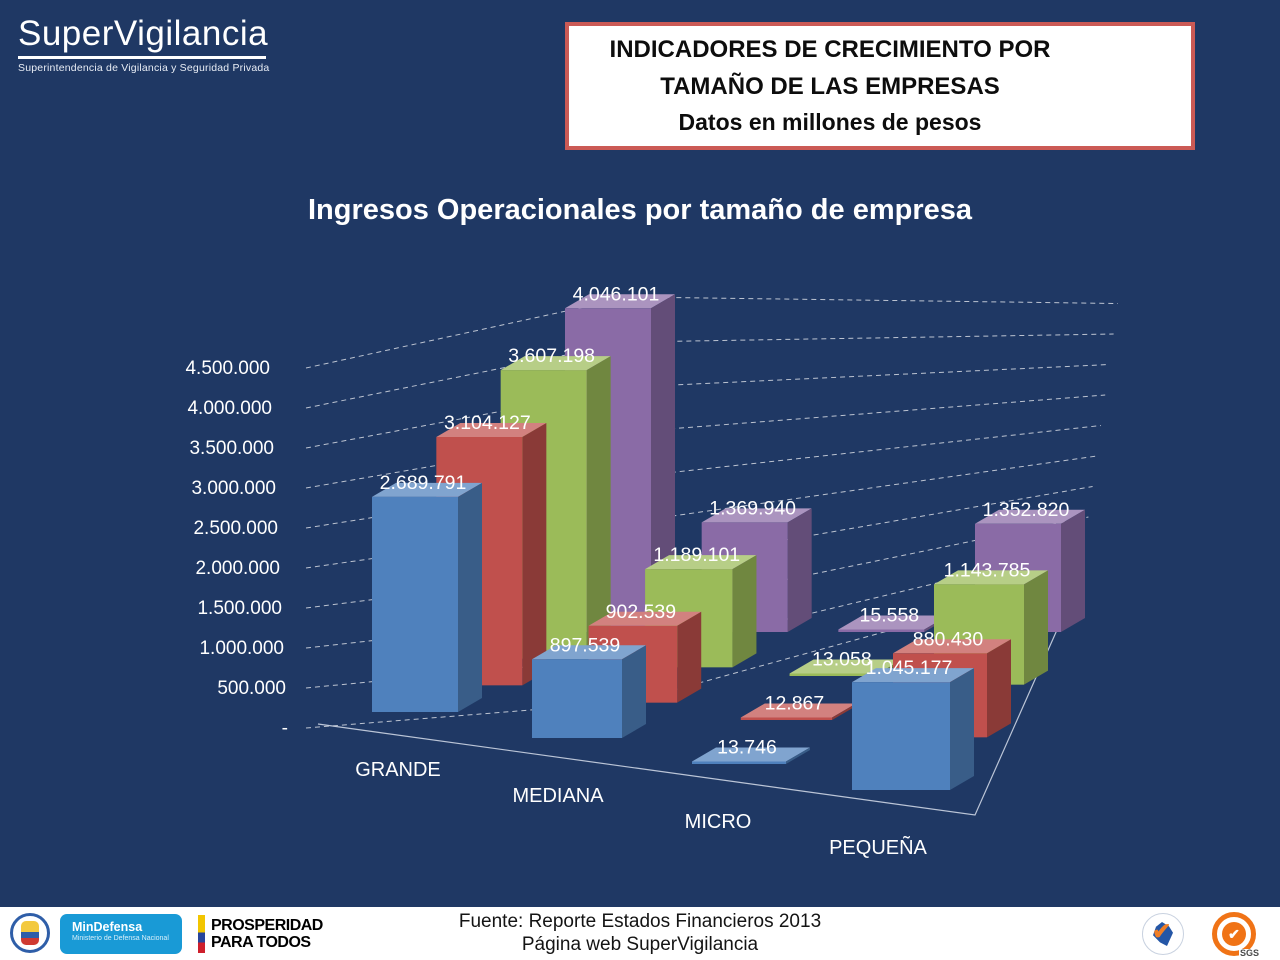 The width and height of the screenshot is (1280, 960). I want to click on bar-side-grande-serie-4-morada, so click(663, 463).